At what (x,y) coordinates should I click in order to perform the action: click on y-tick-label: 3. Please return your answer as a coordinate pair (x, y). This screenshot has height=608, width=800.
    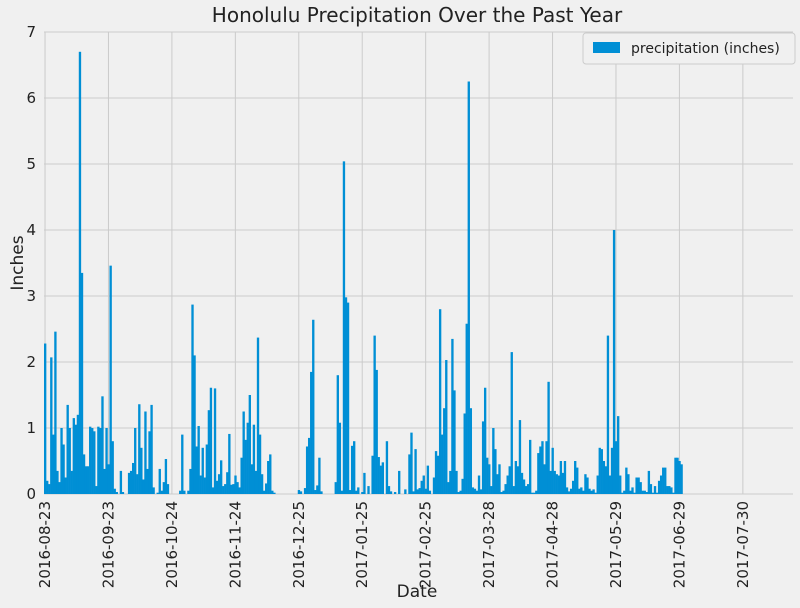
    Looking at the image, I should click on (31, 296).